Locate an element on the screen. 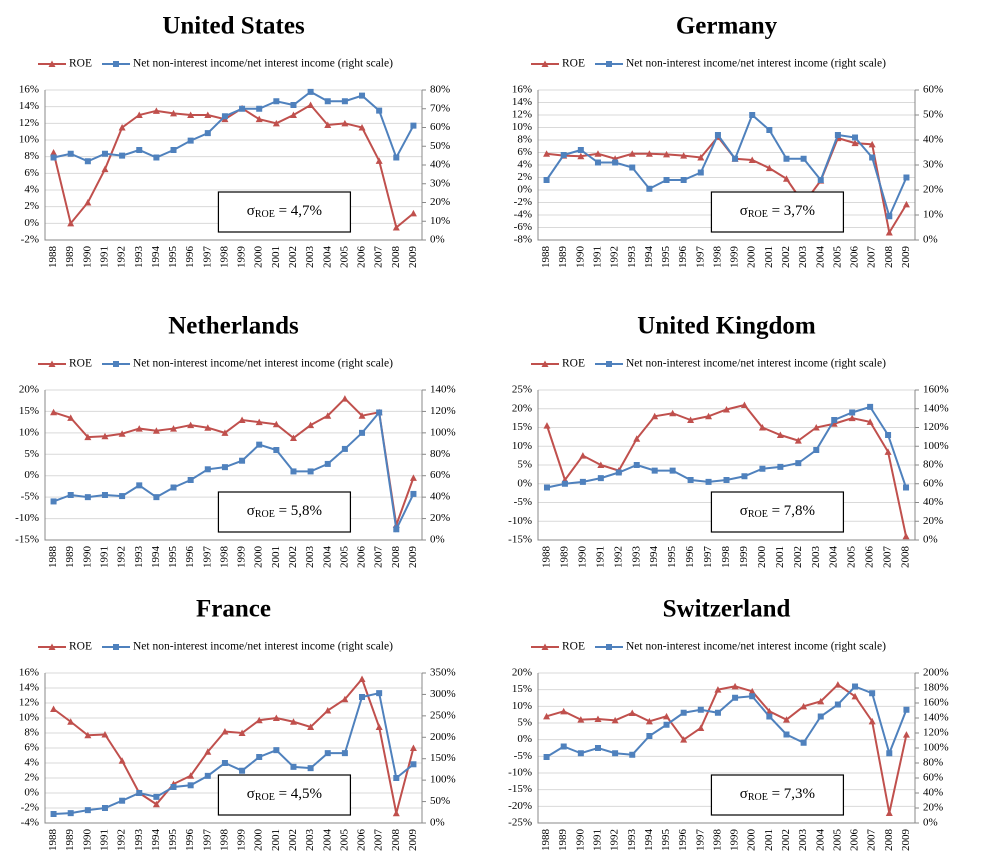 This screenshot has width=986, height=861. y-tick-label: -20% is located at coordinates (520, 806).